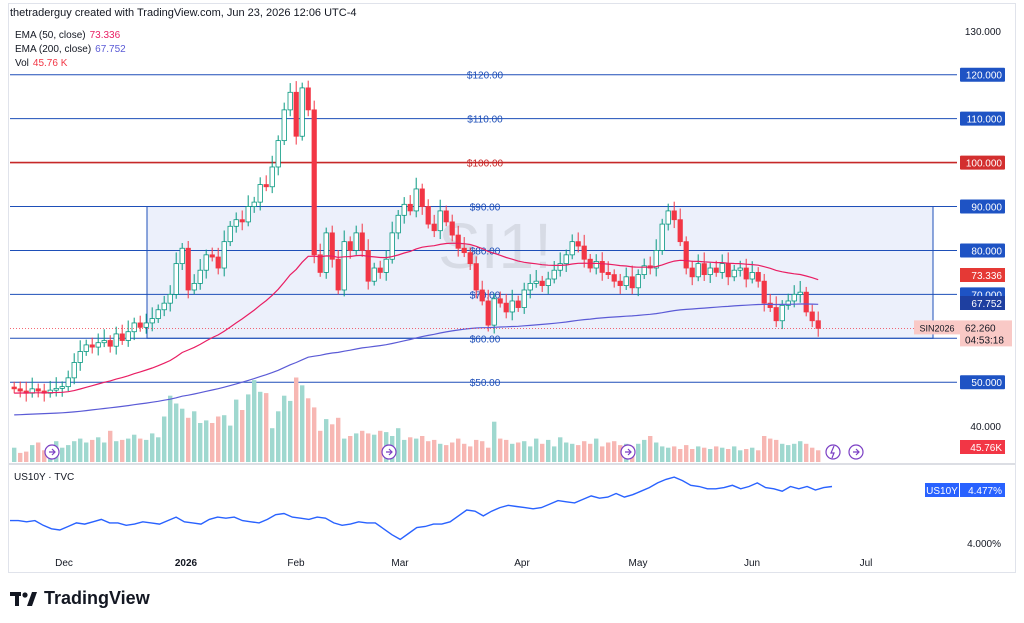 The image size is (1024, 623). What do you see at coordinates (416, 359) in the screenshot?
I see `ema200-line` at bounding box center [416, 359].